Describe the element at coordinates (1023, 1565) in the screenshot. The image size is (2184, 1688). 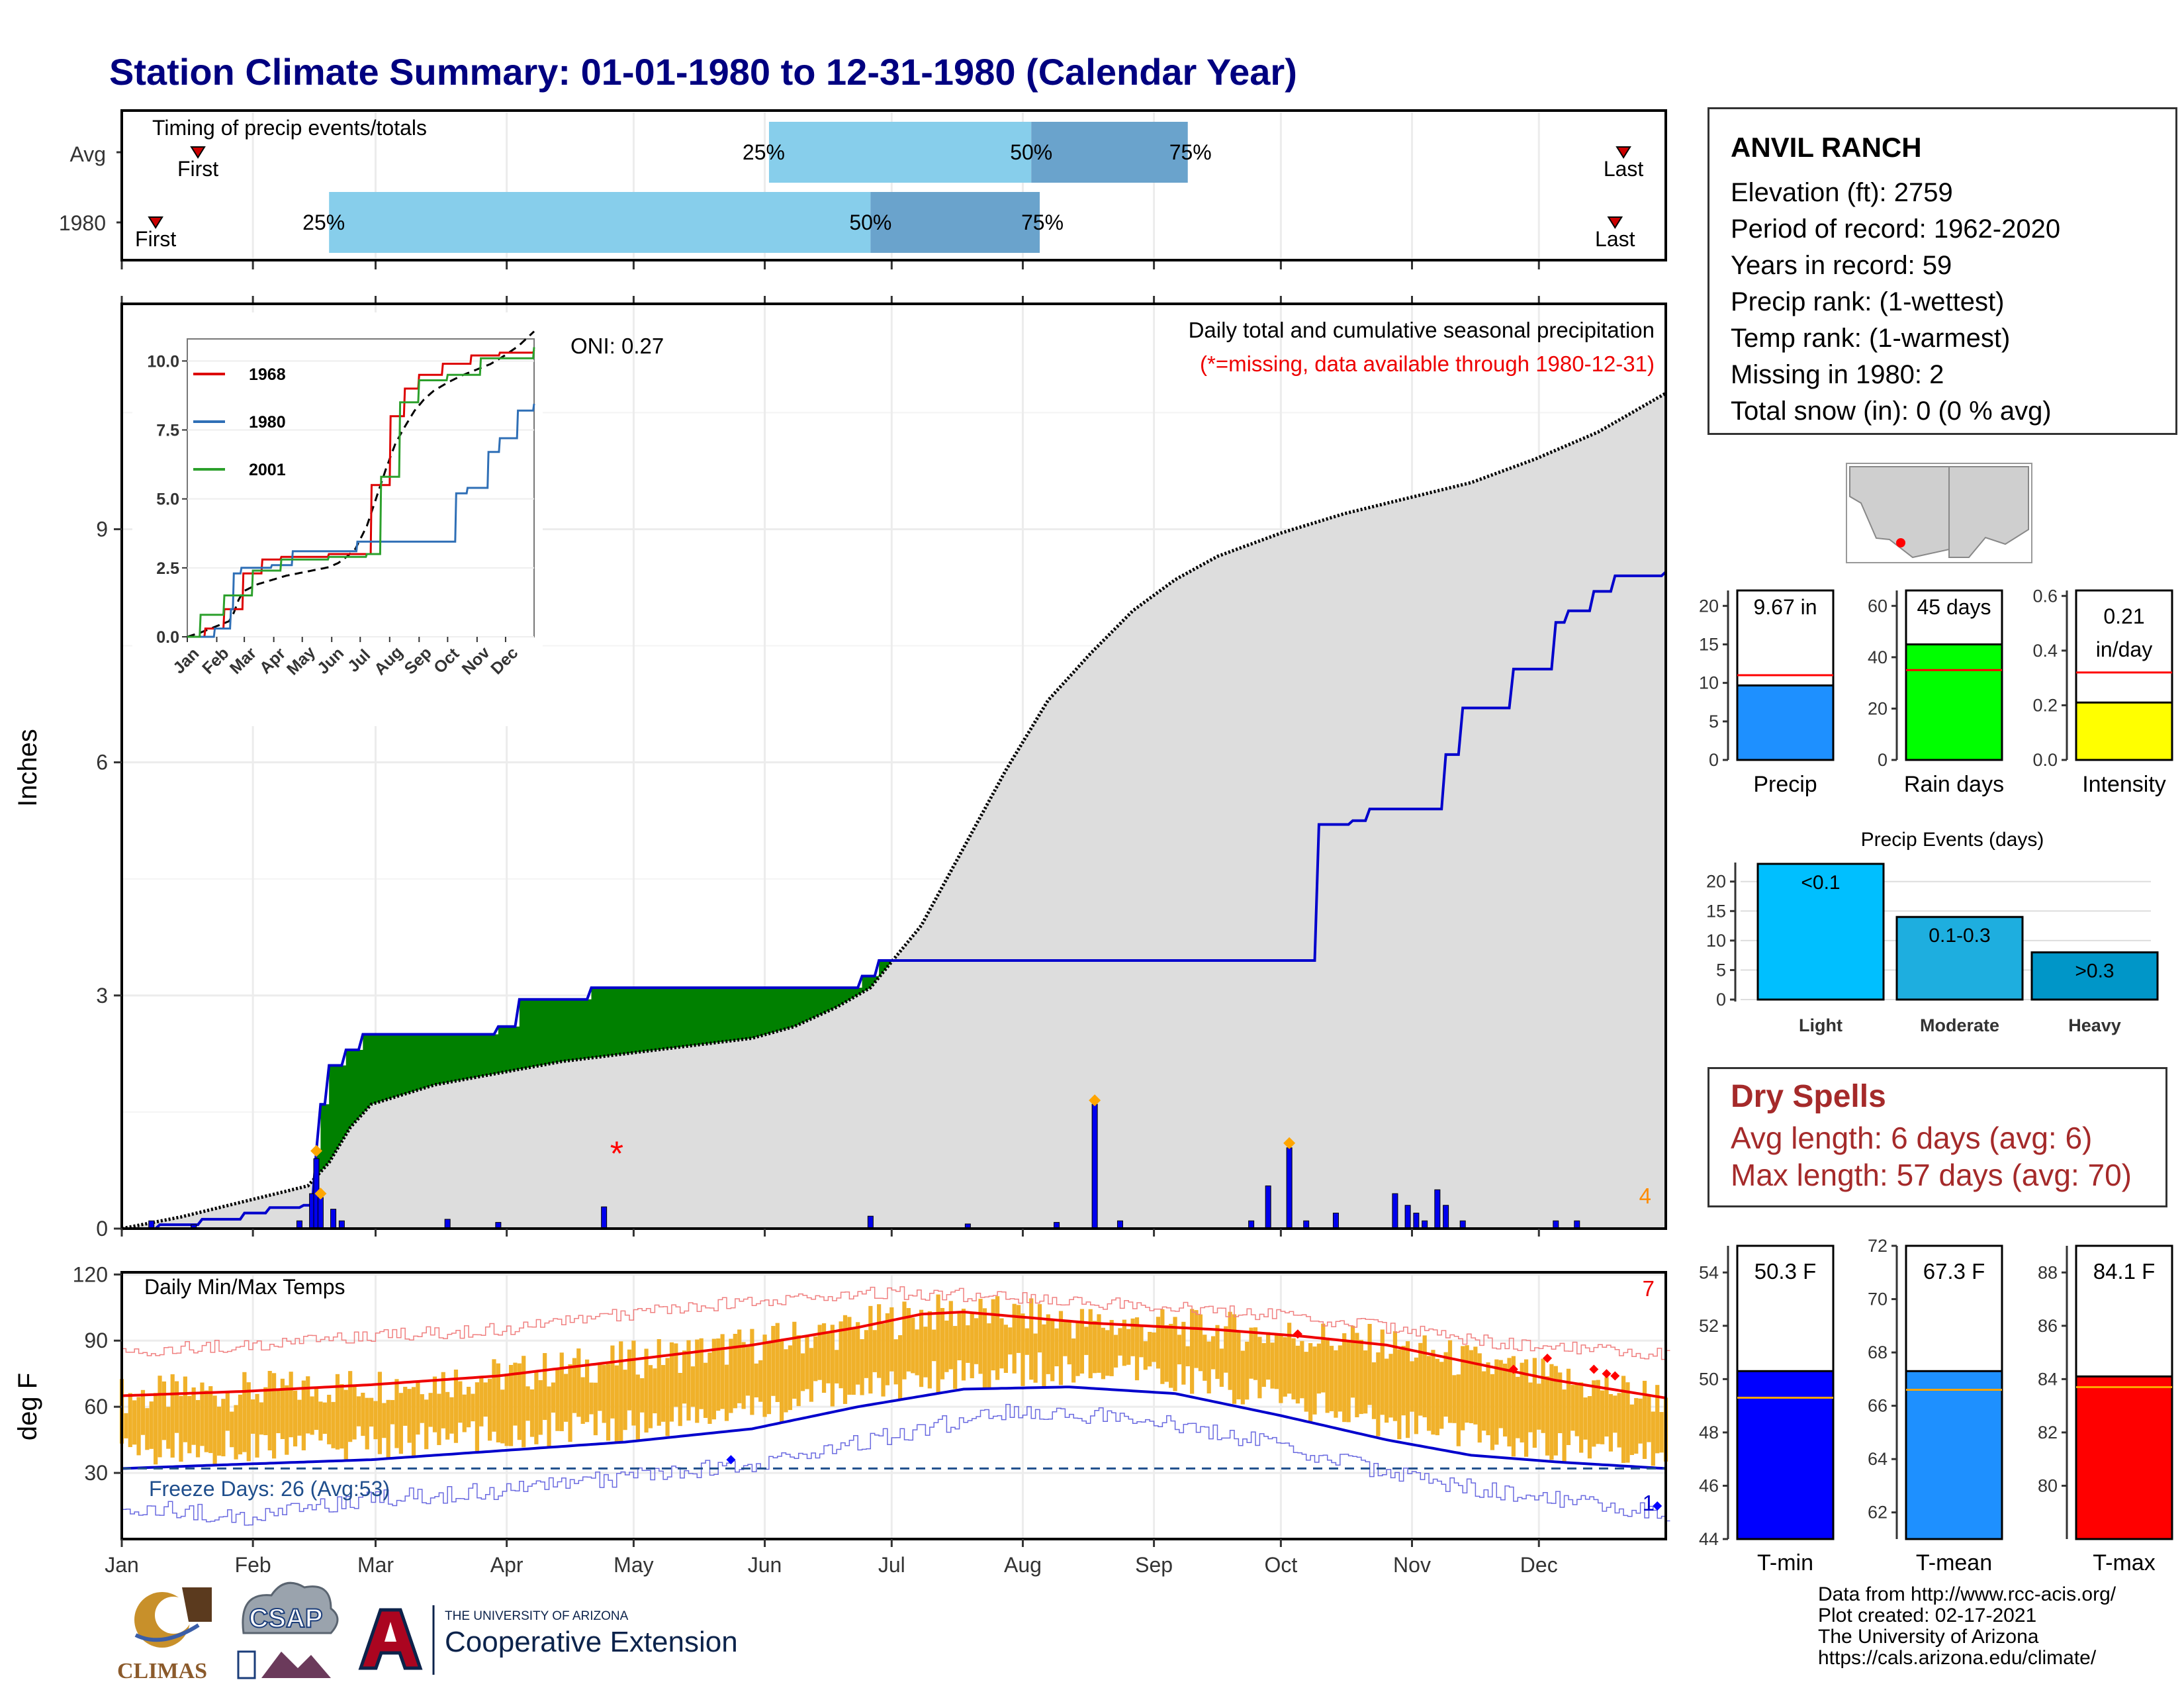
I see `month-label: Aug` at that location.